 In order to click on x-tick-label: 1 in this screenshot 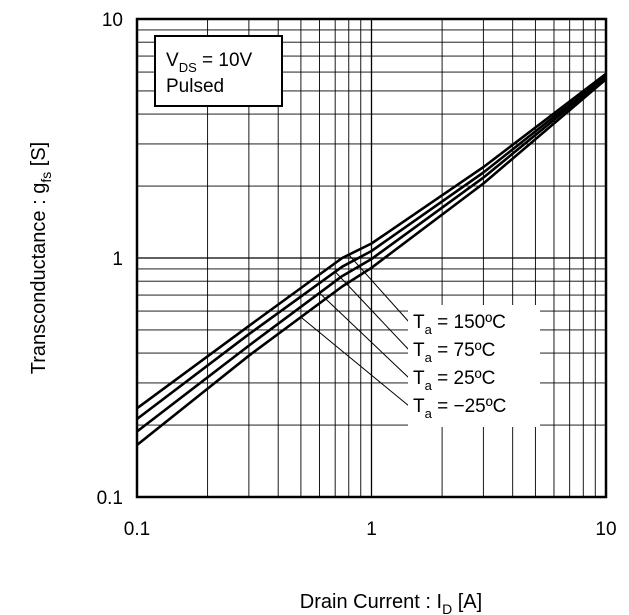, I will do `click(371, 529)`.